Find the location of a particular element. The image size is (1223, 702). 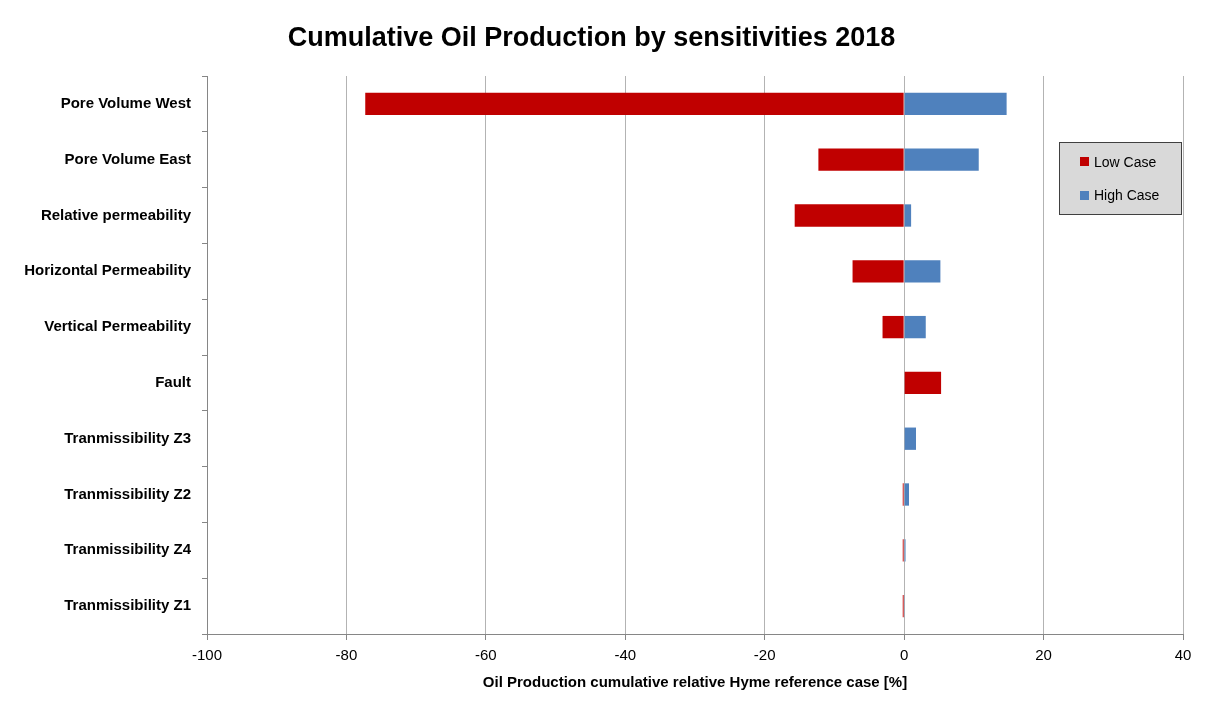

y-tick-label: Horizontal Permeability is located at coordinates (108, 270).